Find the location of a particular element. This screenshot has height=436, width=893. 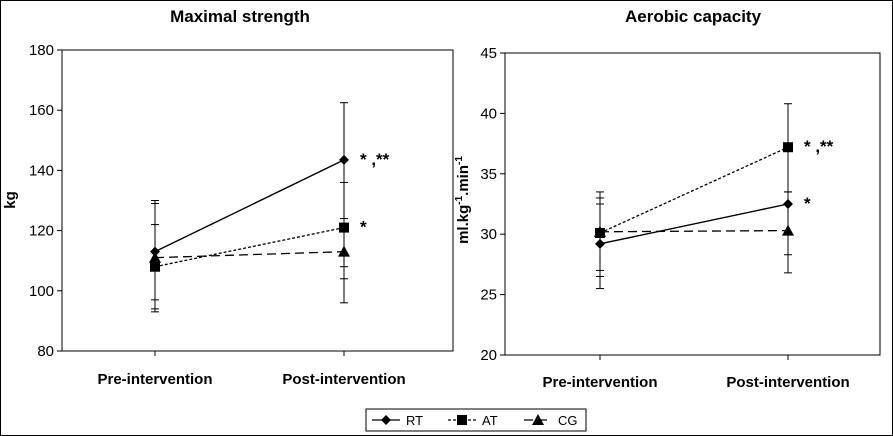

chart-title: Aerobic capacity is located at coordinates (693, 16).